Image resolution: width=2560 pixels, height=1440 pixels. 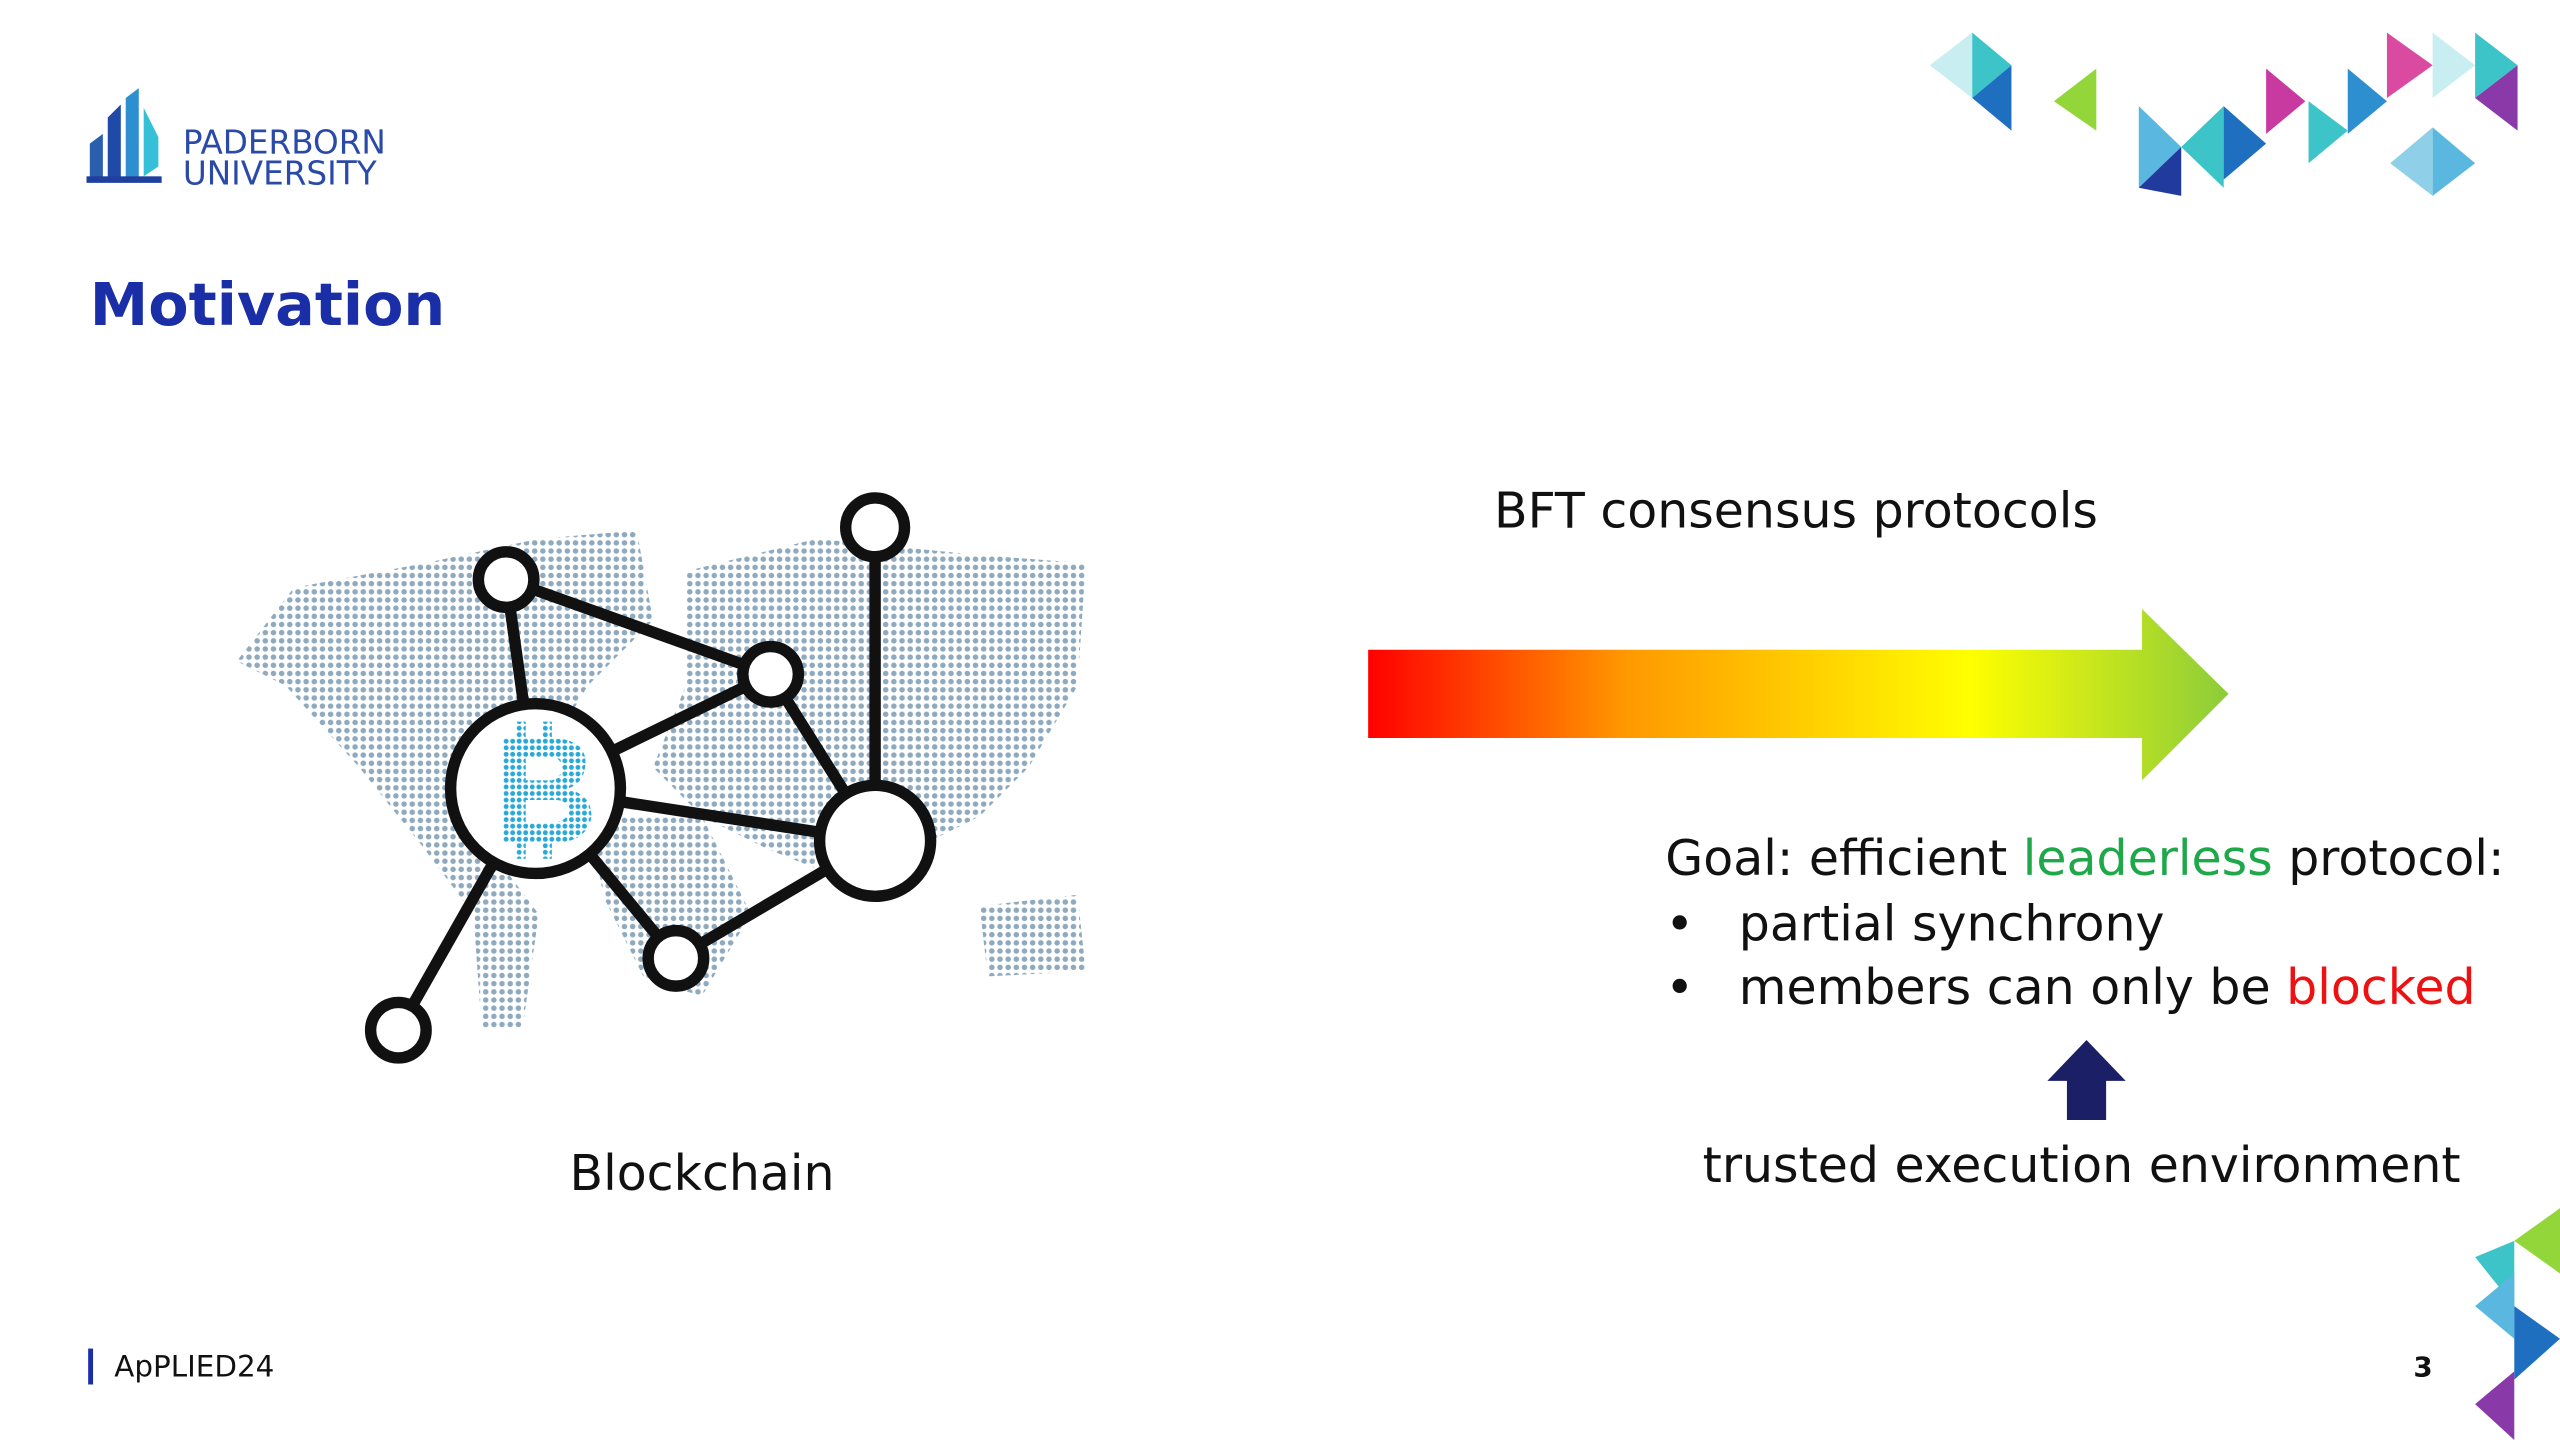 I want to click on decoration-top, so click(x=2223, y=114).